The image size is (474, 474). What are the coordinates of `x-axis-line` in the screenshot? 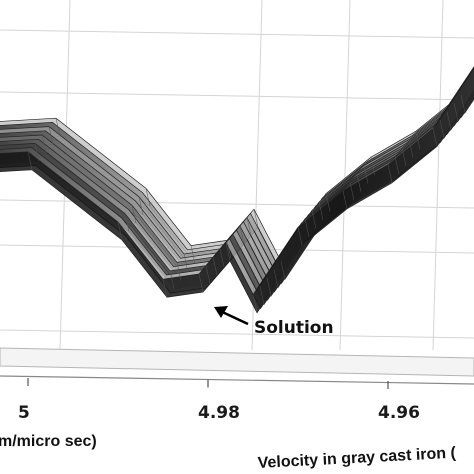 It's located at (237, 380).